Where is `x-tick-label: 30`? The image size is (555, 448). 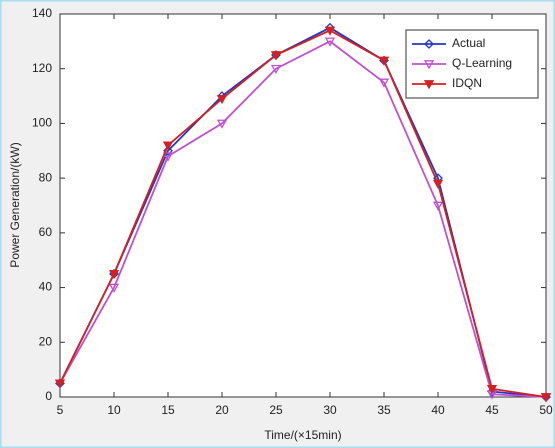 x-tick-label: 30 is located at coordinates (330, 410).